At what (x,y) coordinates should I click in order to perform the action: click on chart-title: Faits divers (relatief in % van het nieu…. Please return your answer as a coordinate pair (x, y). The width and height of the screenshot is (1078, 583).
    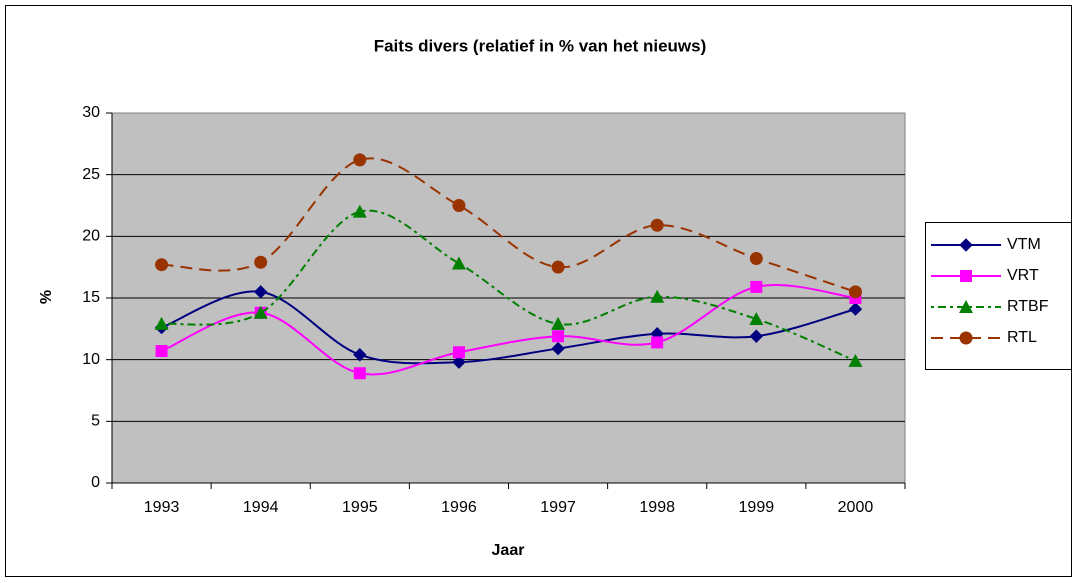
    Looking at the image, I should click on (540, 45).